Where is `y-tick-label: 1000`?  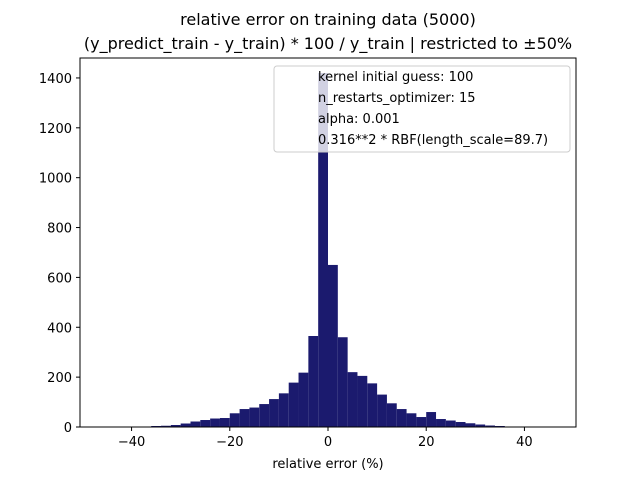 y-tick-label: 1000 is located at coordinates (55, 179).